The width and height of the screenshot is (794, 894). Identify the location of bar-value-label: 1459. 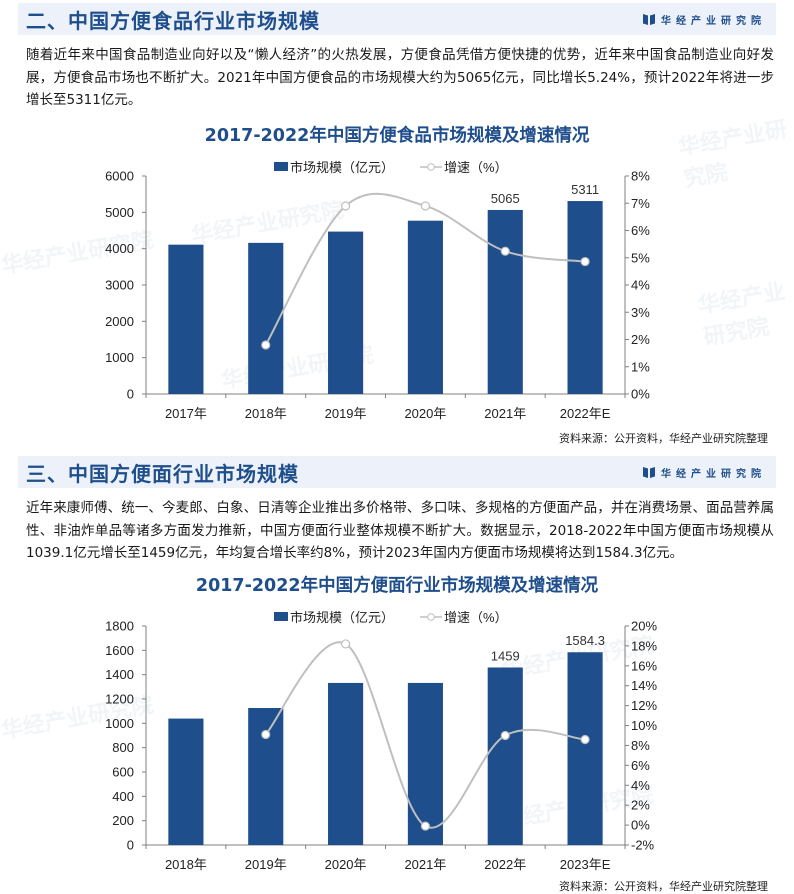
(505, 655).